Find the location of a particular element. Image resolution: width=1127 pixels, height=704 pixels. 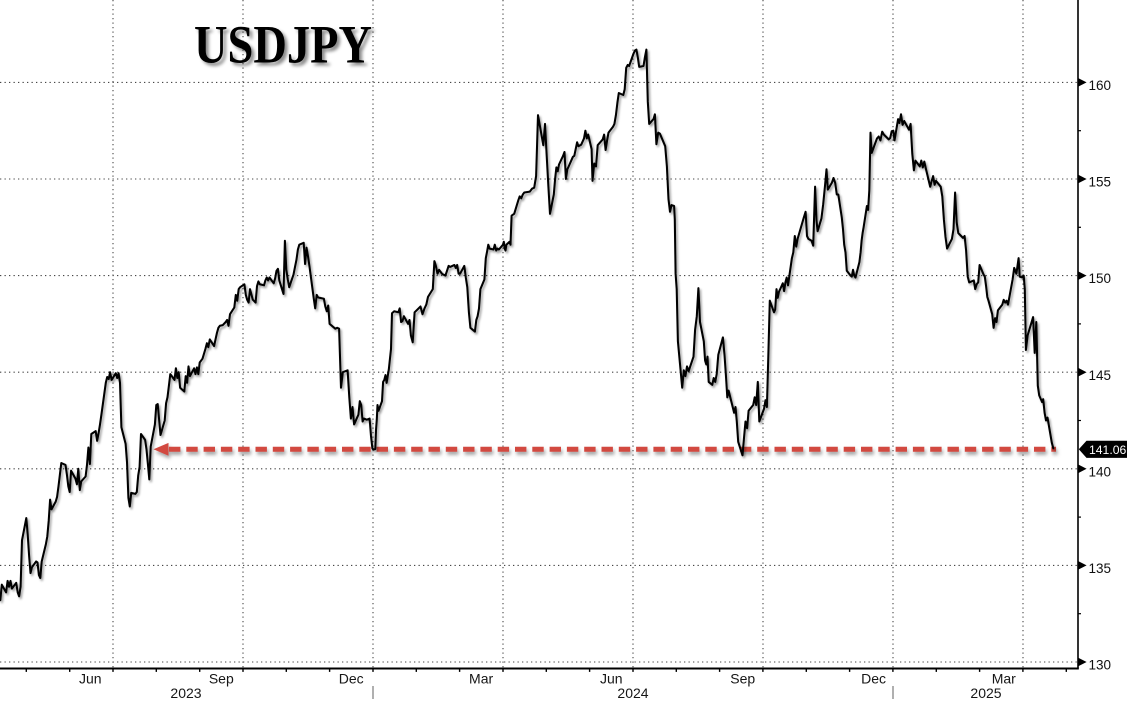

svg-text: 2024 is located at coordinates (632, 692).